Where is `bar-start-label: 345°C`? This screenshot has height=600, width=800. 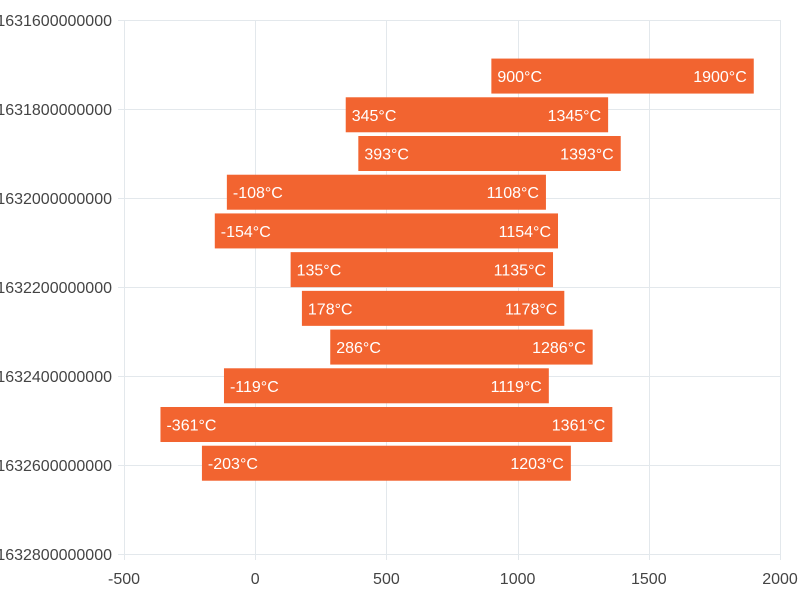
bar-start-label: 345°C is located at coordinates (374, 116).